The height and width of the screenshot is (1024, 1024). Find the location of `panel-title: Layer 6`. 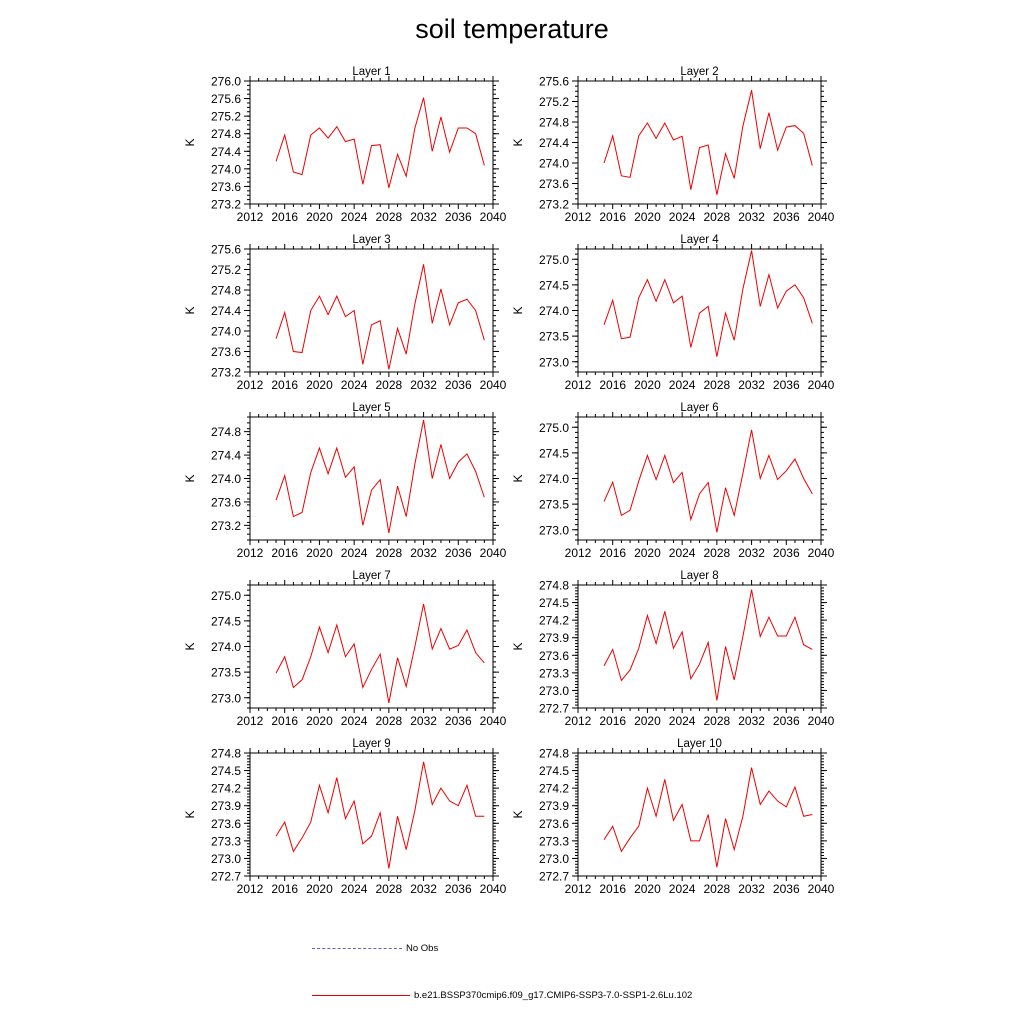

panel-title: Layer 6 is located at coordinates (699, 408).